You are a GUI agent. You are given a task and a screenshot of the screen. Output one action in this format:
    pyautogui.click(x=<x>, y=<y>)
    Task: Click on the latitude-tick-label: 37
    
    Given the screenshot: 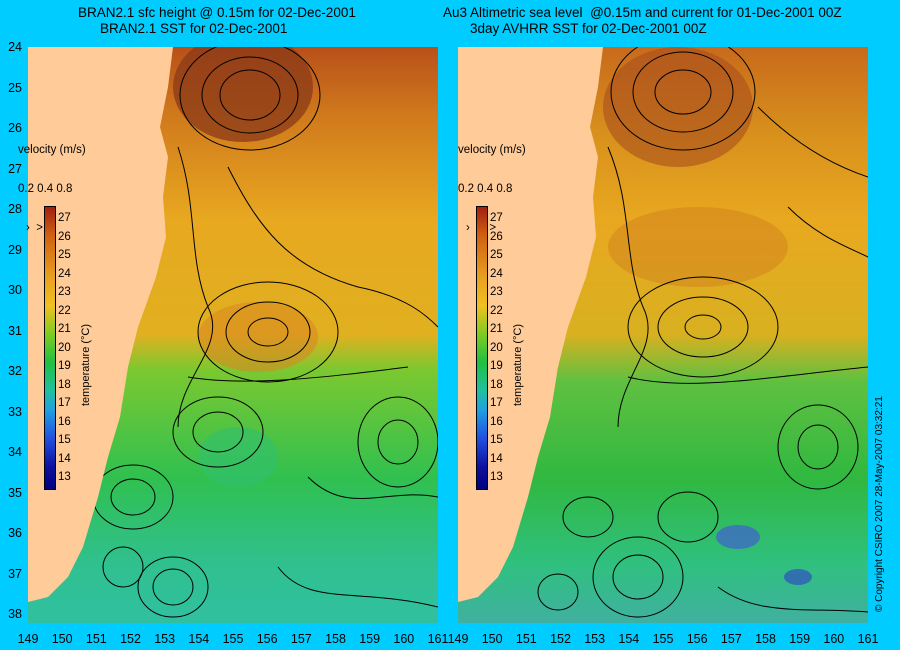 What is the action you would take?
    pyautogui.click(x=15, y=573)
    